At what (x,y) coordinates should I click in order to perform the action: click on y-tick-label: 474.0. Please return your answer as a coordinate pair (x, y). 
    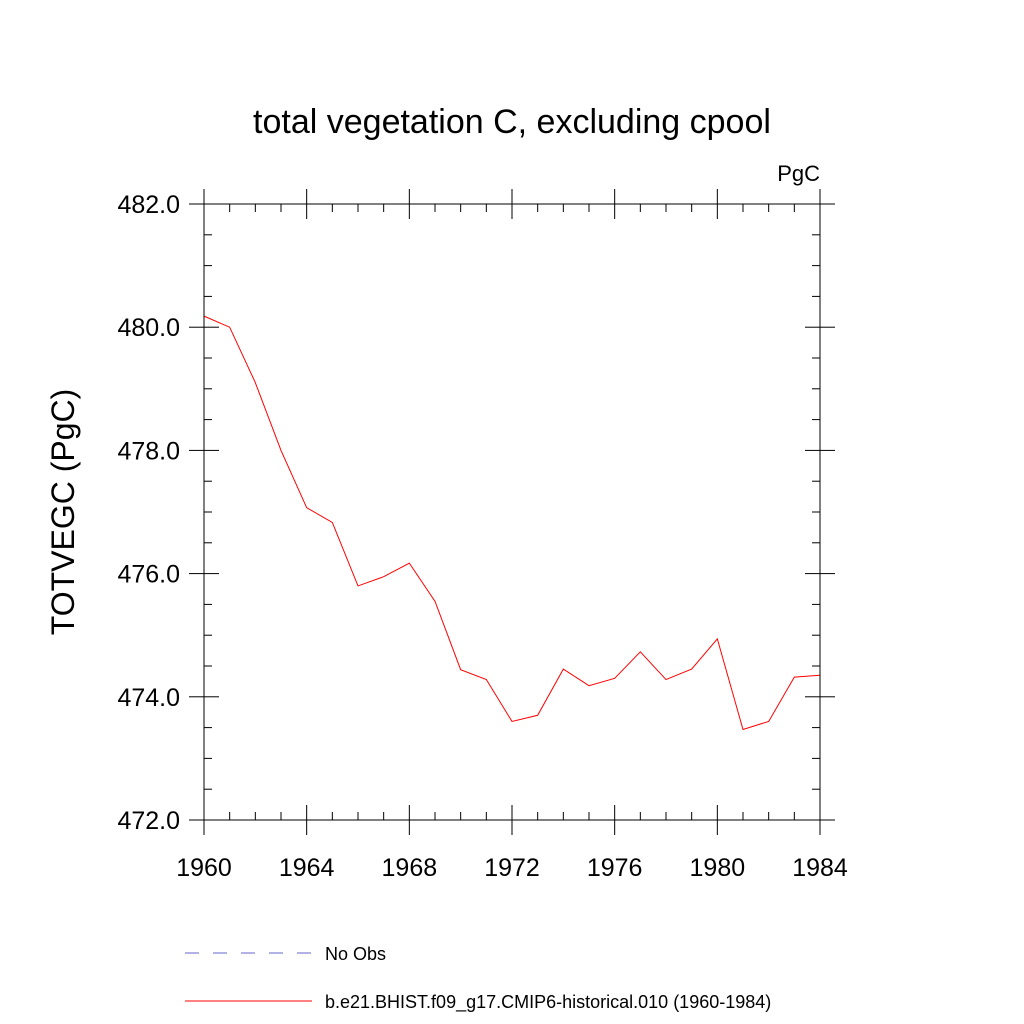
    Looking at the image, I should click on (148, 698).